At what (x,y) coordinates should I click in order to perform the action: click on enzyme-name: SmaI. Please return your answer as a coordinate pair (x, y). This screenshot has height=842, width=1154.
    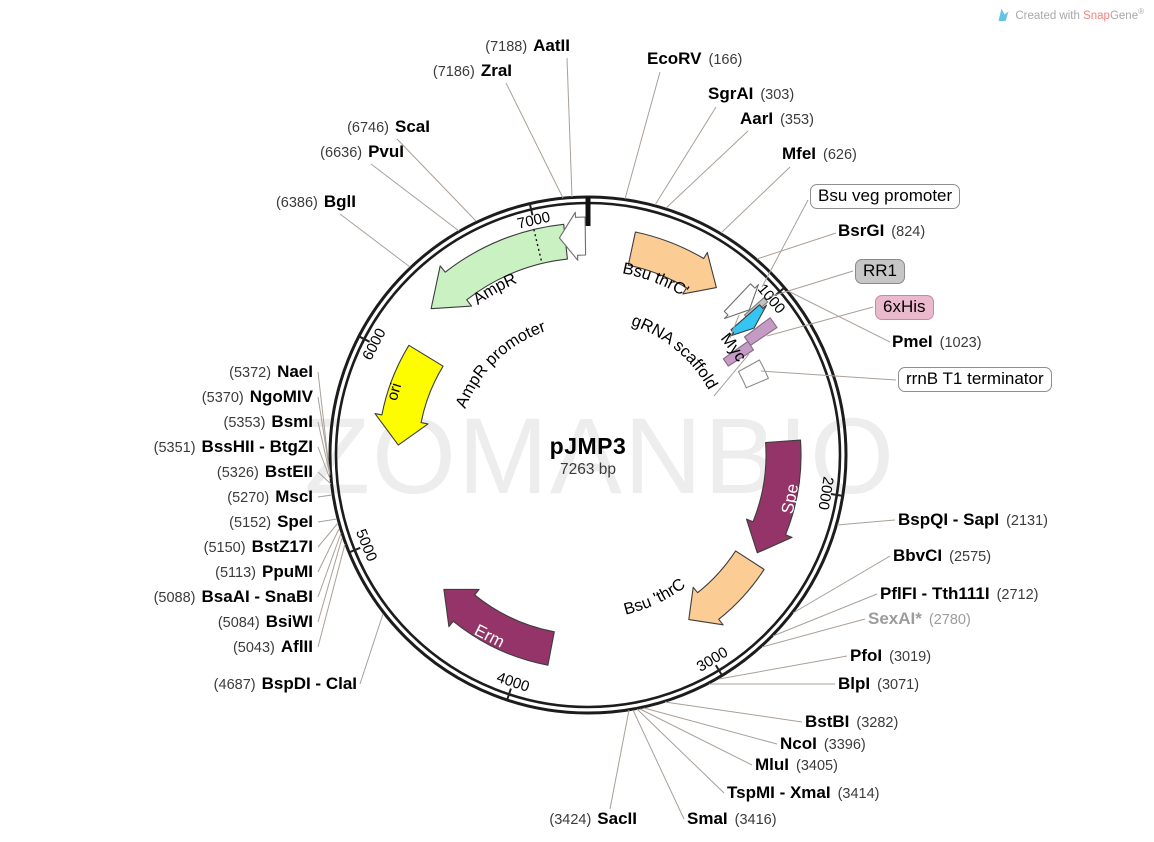
    Looking at the image, I should click on (707, 818).